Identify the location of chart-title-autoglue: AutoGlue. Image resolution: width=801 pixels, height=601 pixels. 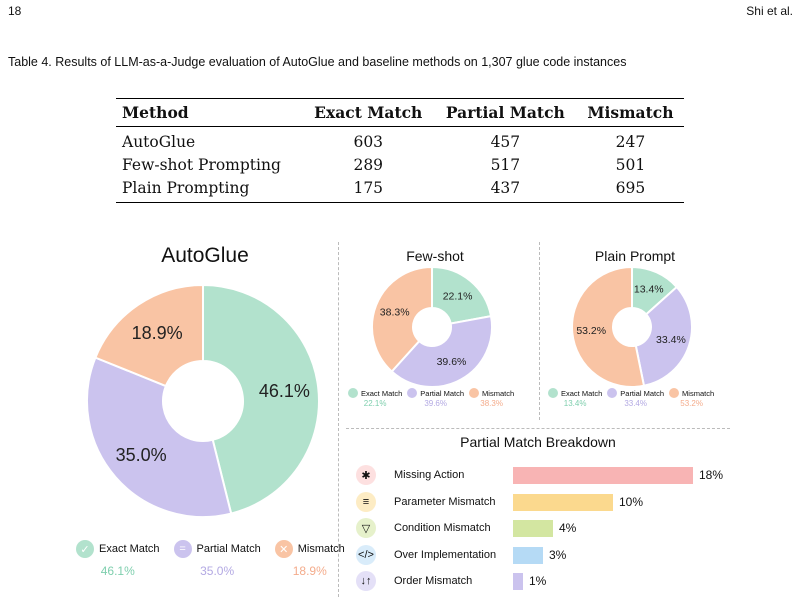
(205, 255).